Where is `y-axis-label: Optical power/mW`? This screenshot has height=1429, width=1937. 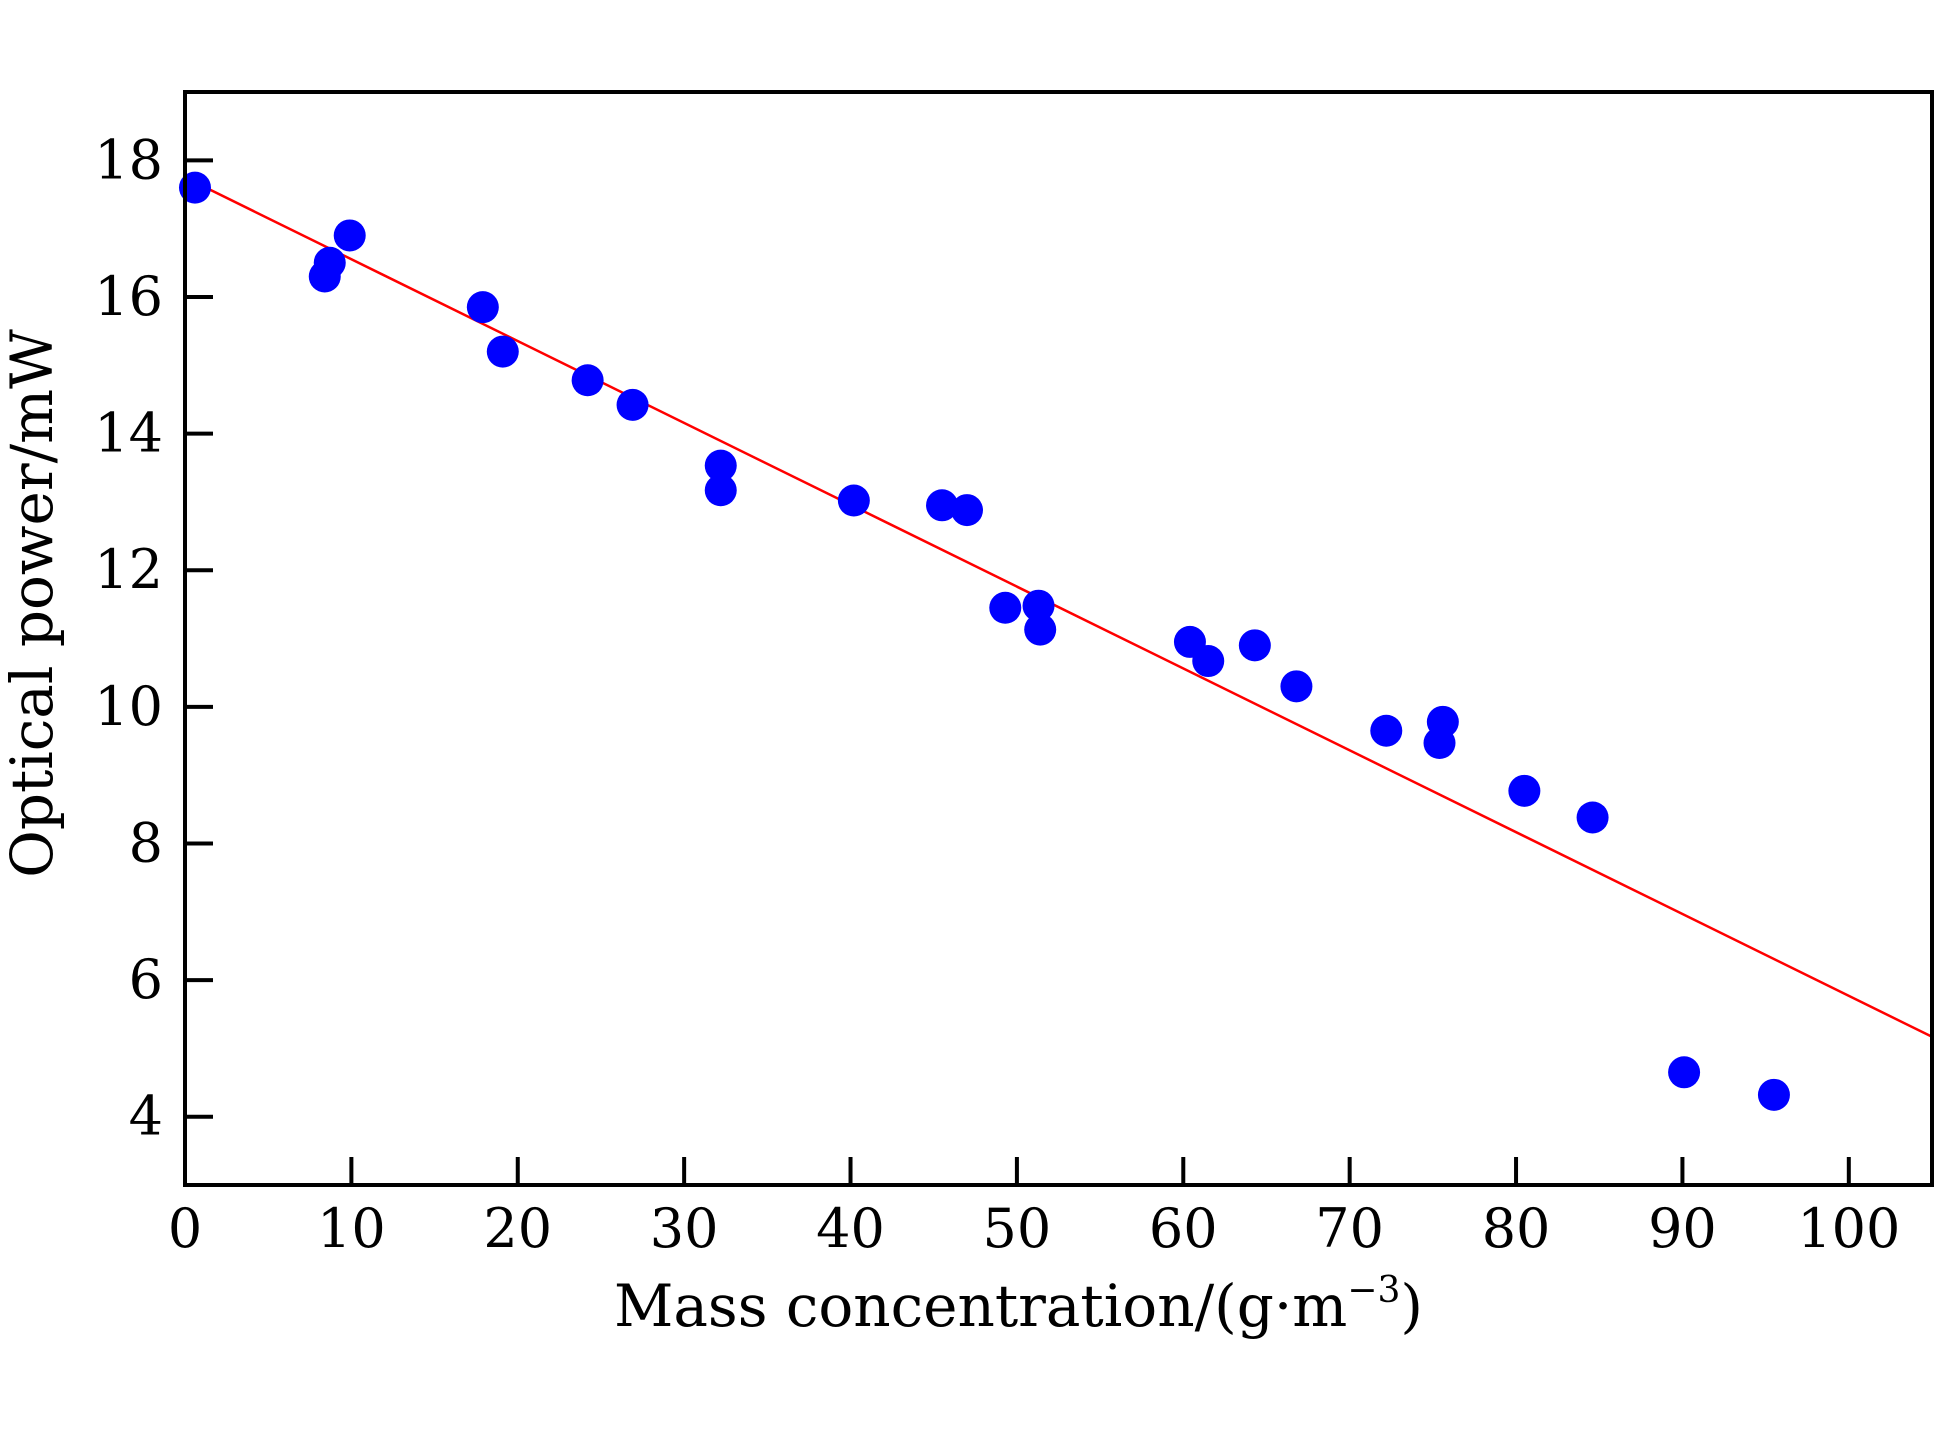 y-axis-label: Optical power/mW is located at coordinates (33, 603).